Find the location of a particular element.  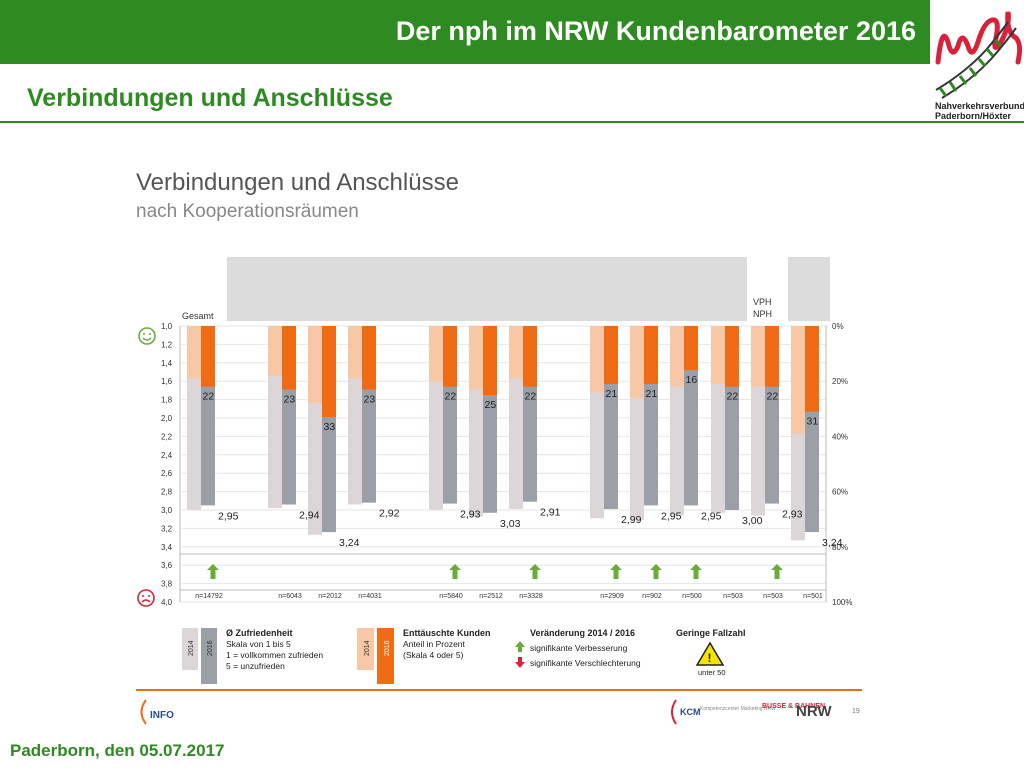

chart-subtitle: nach Kooperationsräumen is located at coordinates (247, 211).